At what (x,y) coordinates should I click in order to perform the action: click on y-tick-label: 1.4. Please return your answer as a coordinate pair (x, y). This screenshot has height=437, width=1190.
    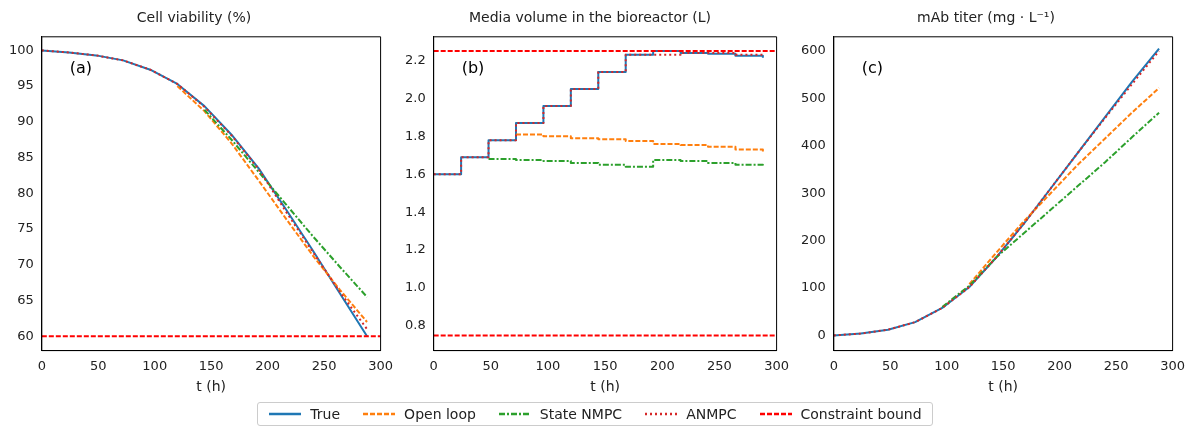
    Looking at the image, I should click on (415, 211).